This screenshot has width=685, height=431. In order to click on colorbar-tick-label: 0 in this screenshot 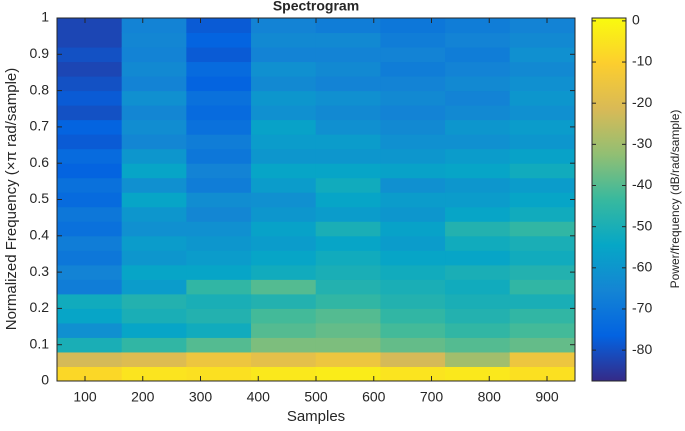, I will do `click(636, 20)`.